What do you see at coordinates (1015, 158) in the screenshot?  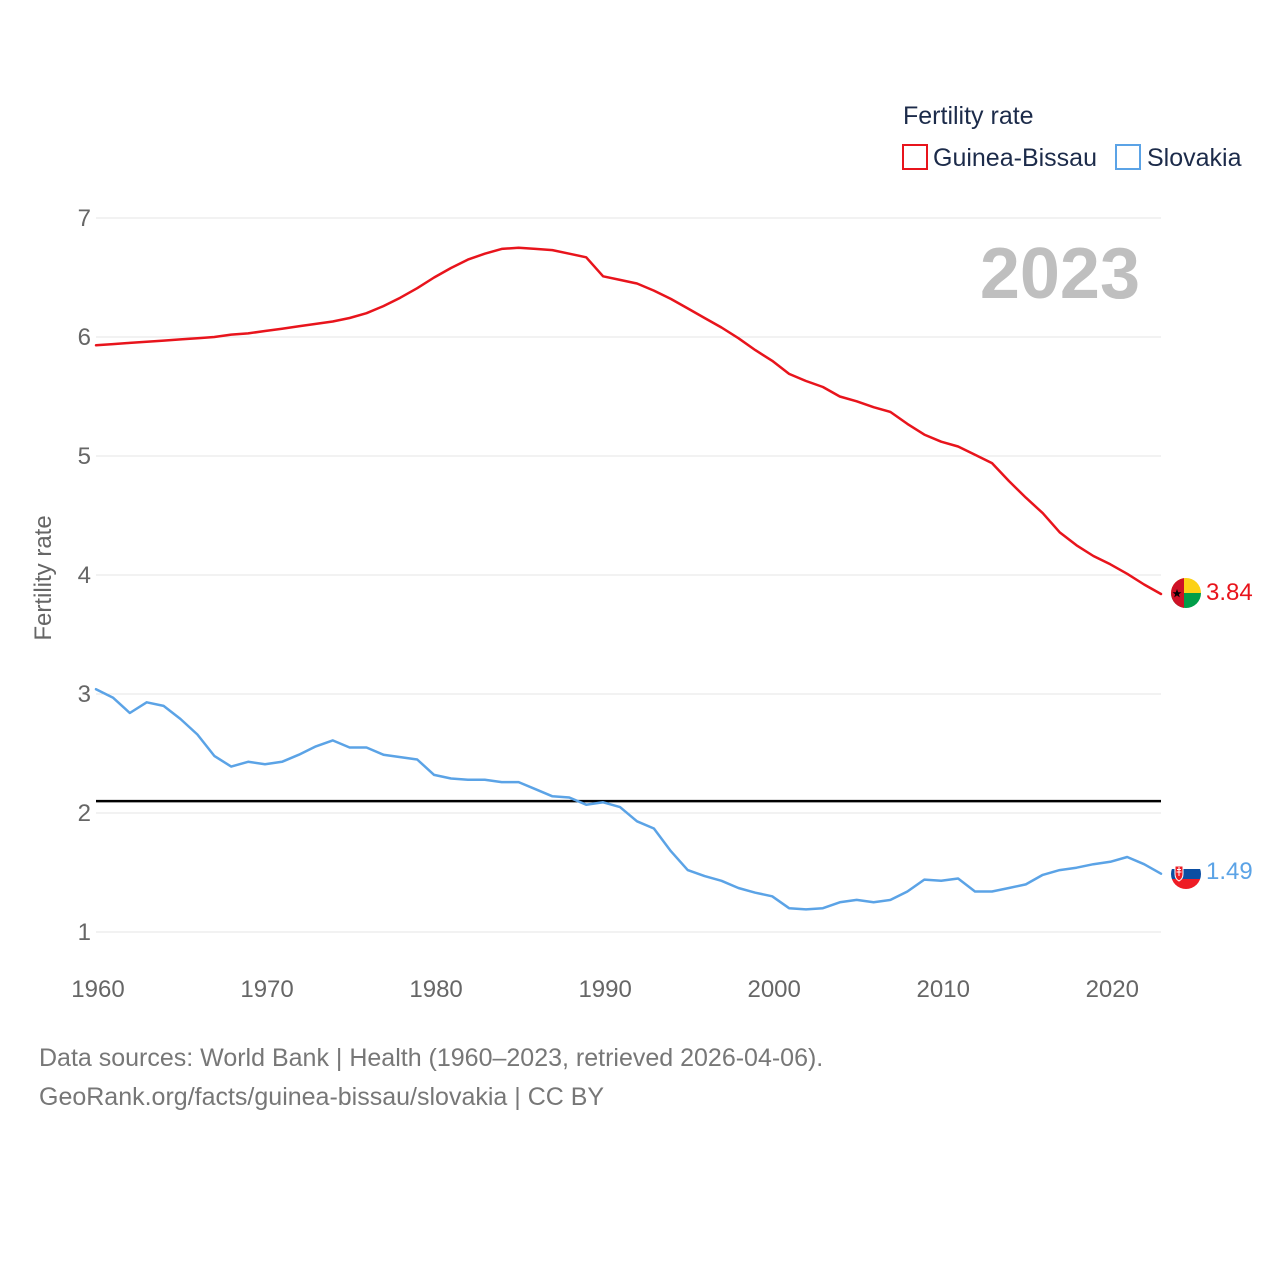 I see `legend-label-guinea-bissau: Guinea-Bissau` at bounding box center [1015, 158].